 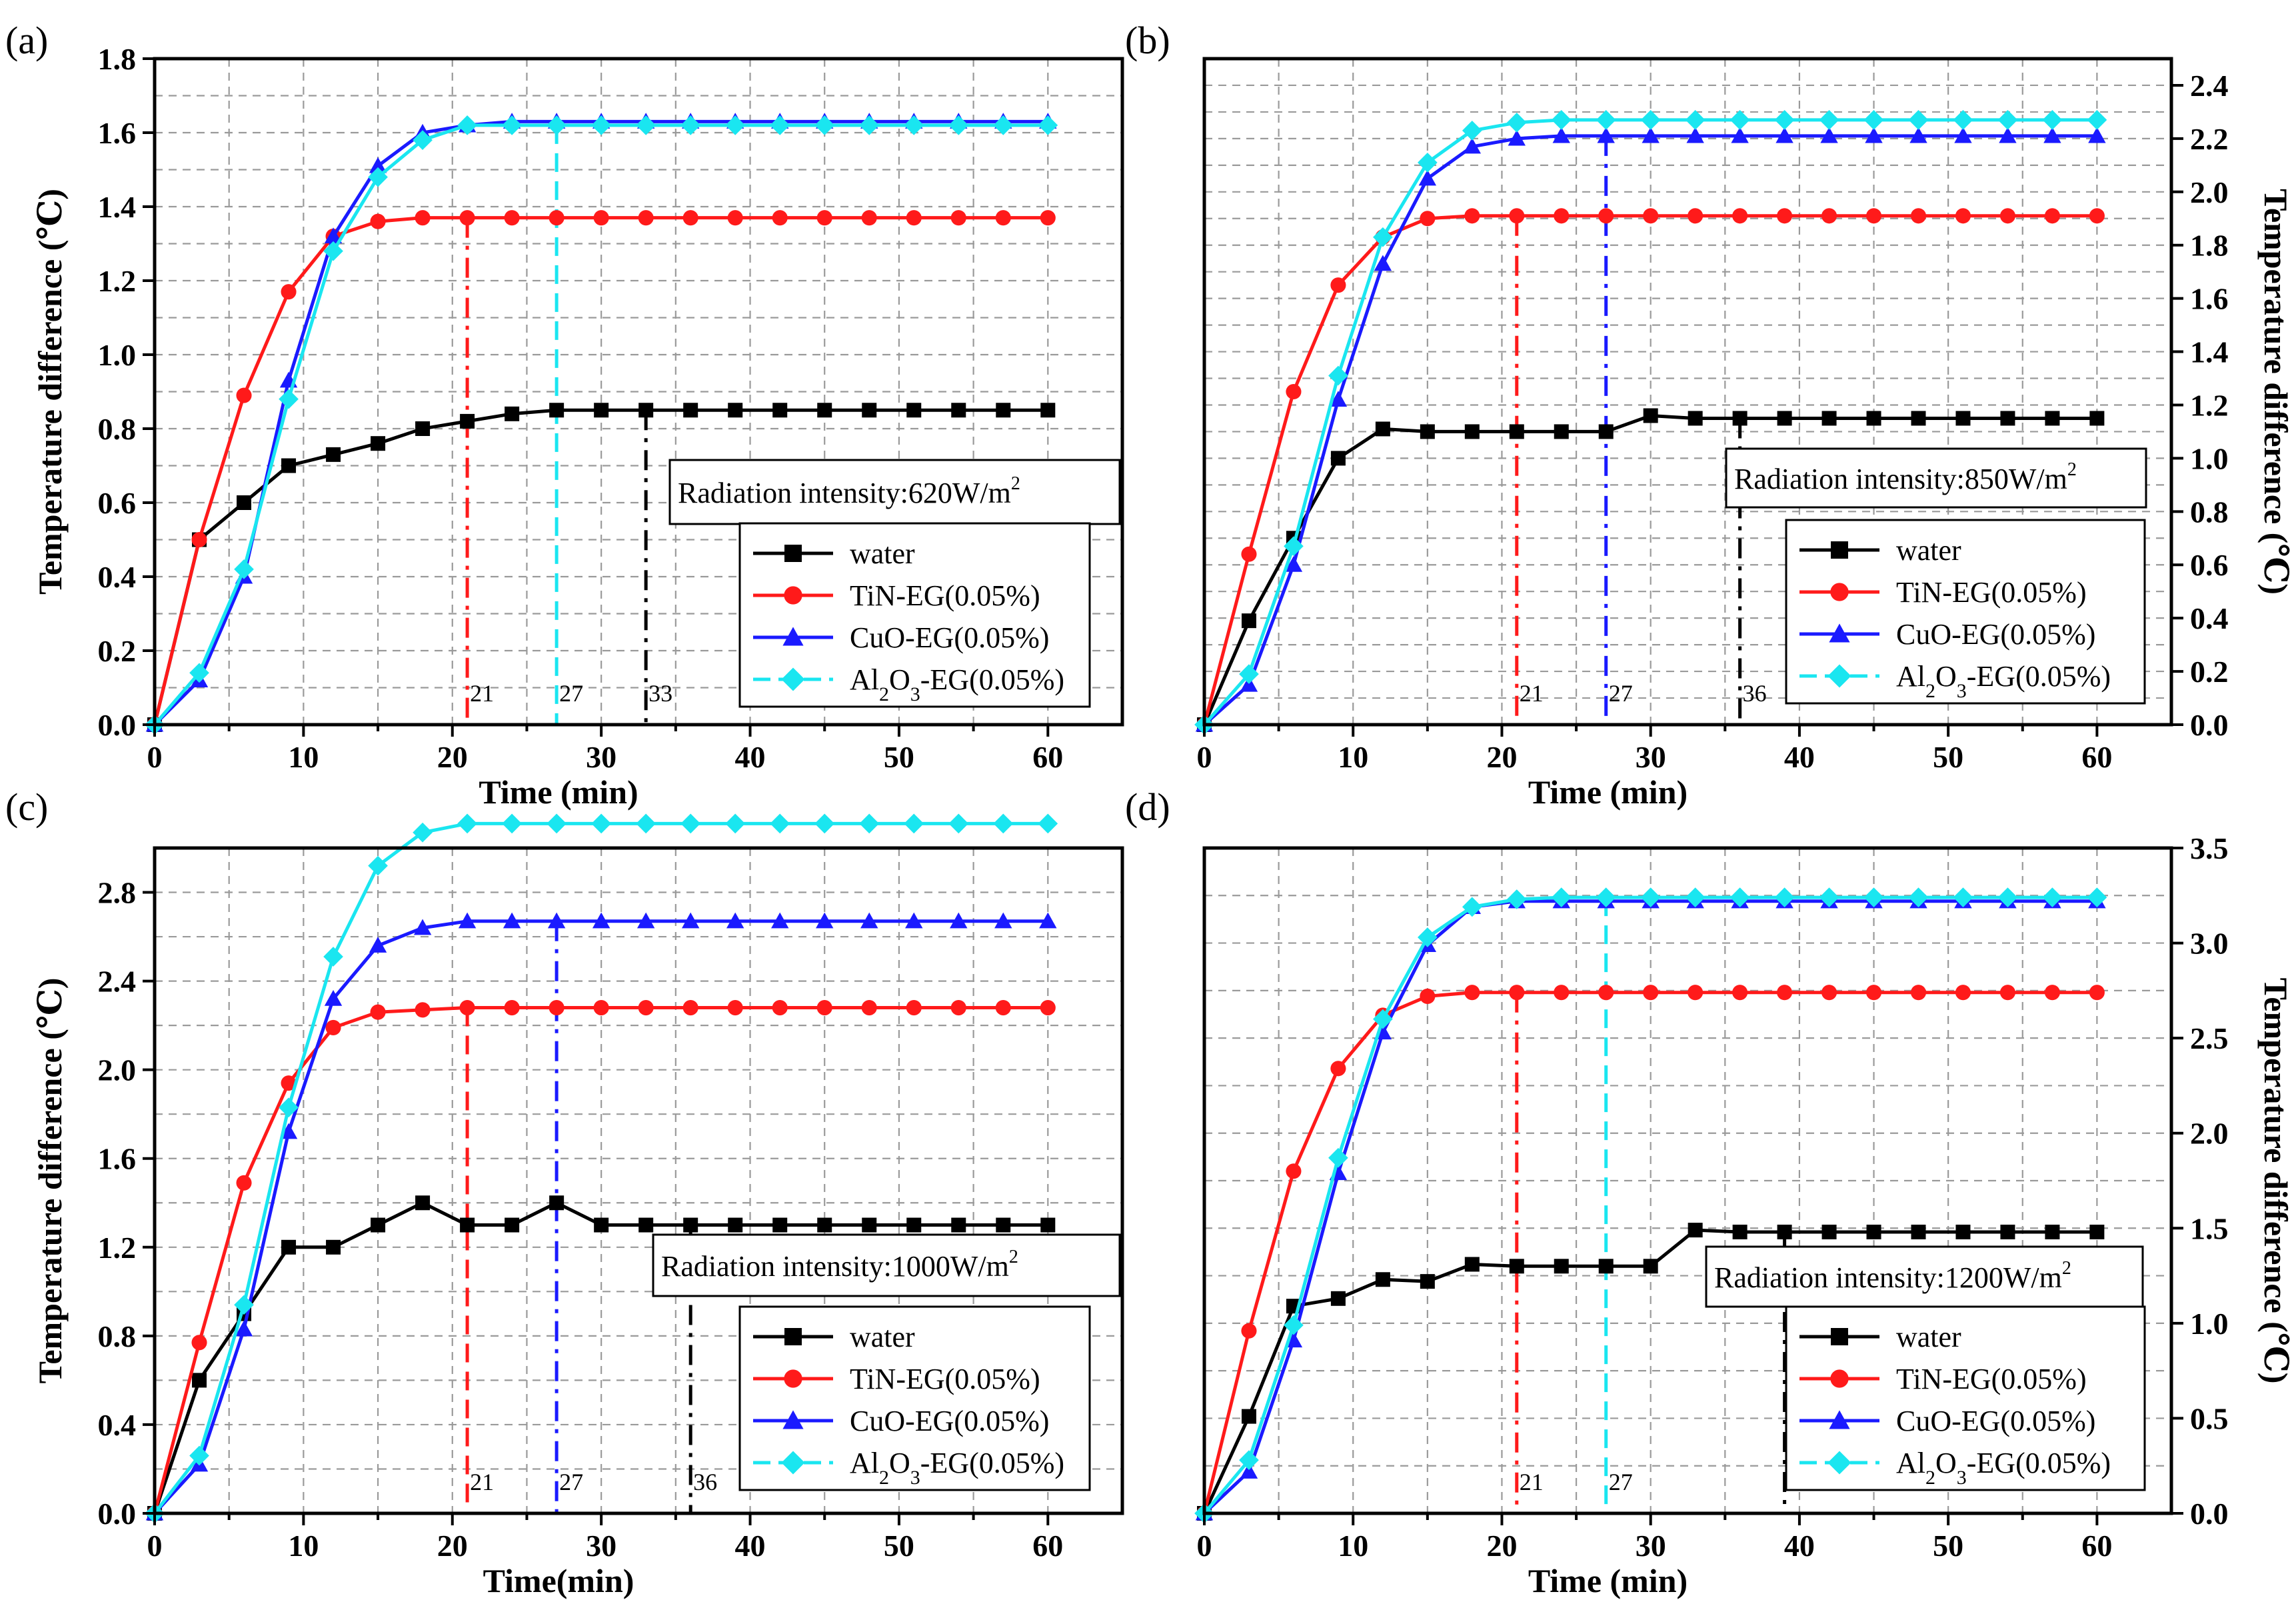 I want to click on annotation-box, so click(x=1936, y=478).